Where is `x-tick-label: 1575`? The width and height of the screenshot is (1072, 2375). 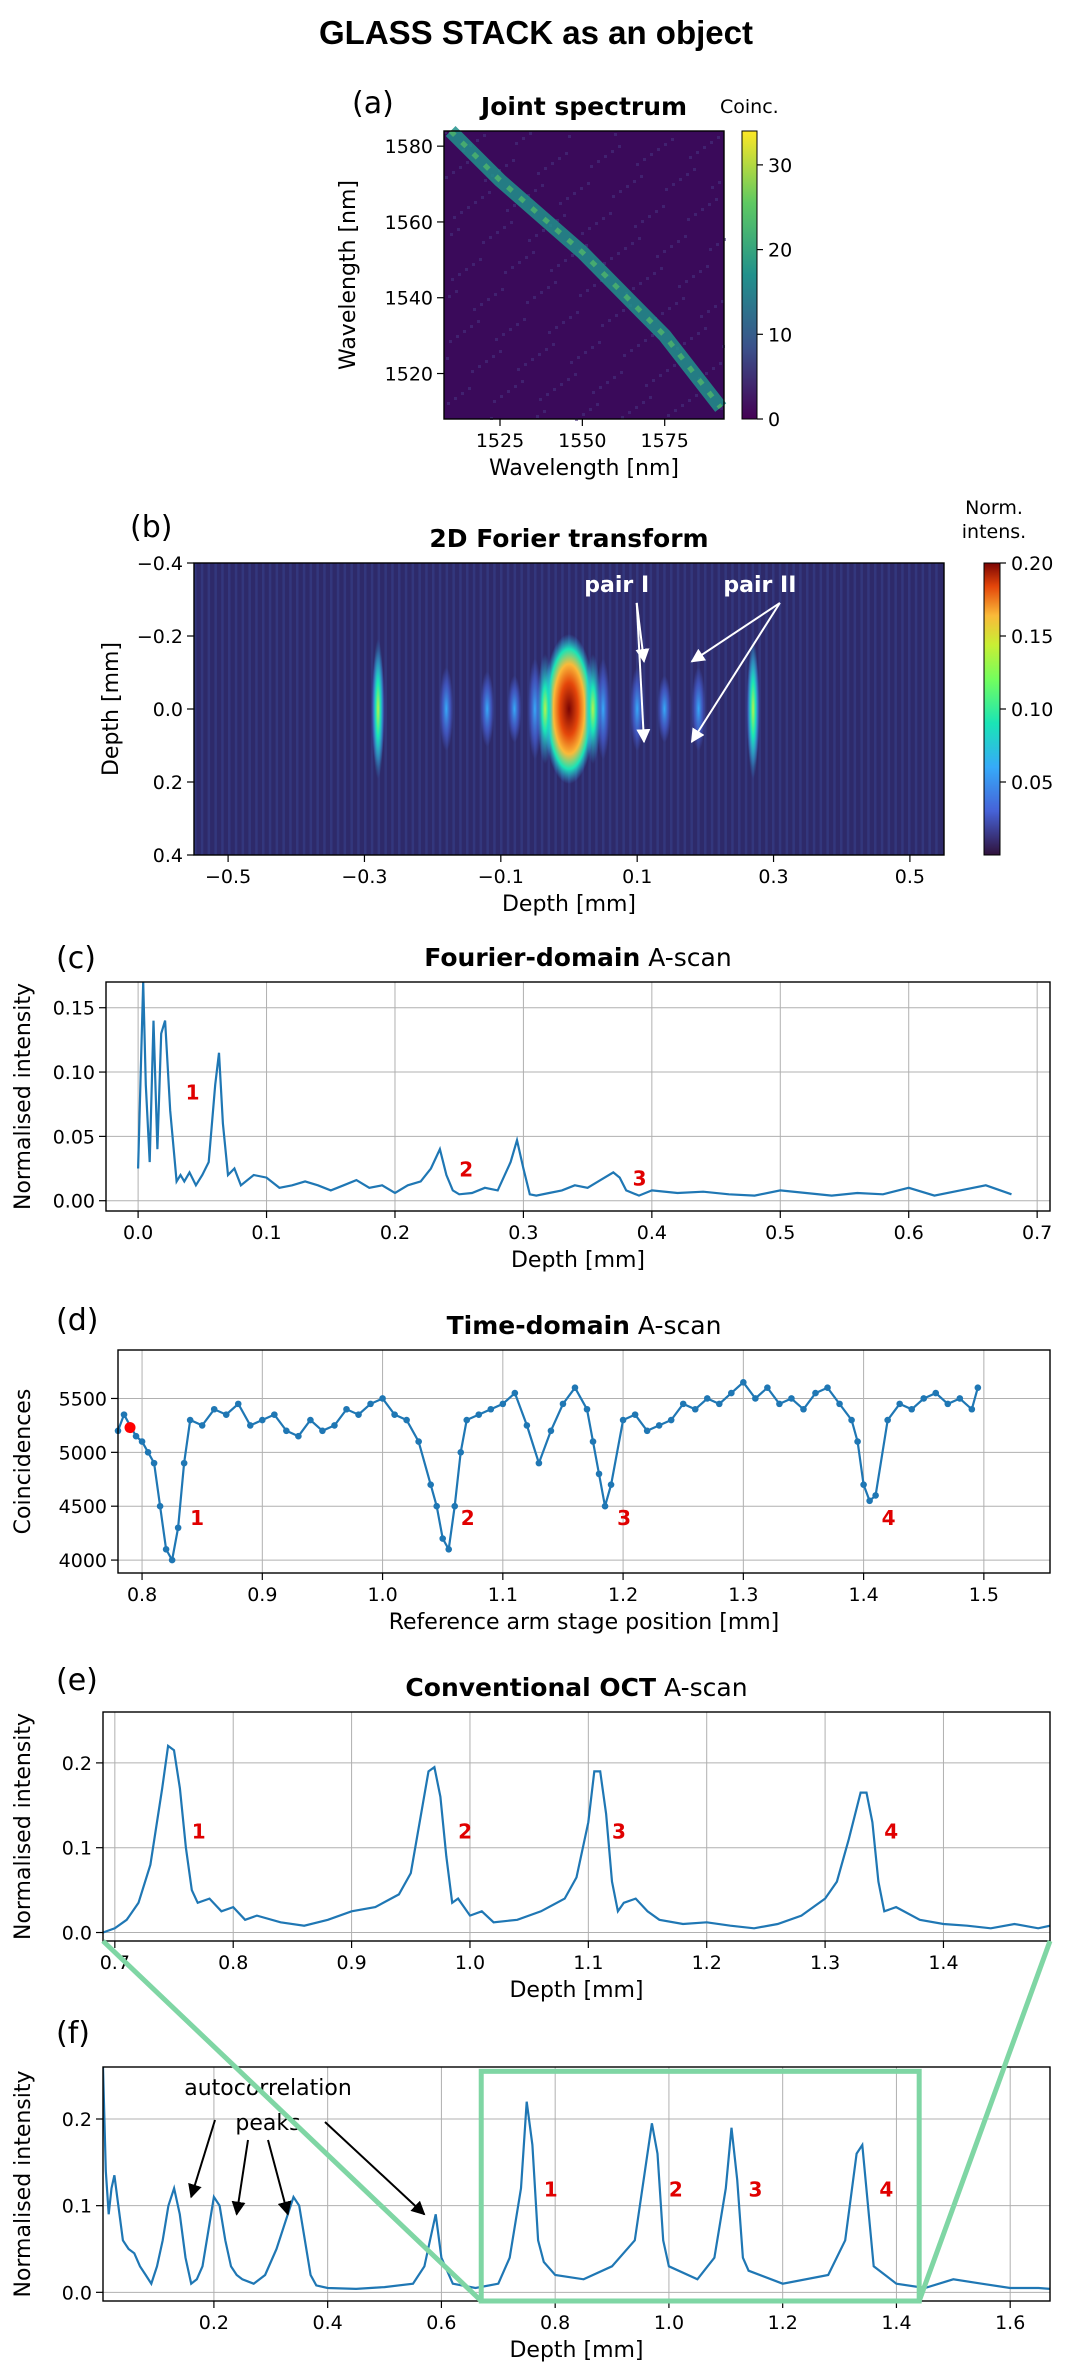 x-tick-label: 1575 is located at coordinates (665, 441).